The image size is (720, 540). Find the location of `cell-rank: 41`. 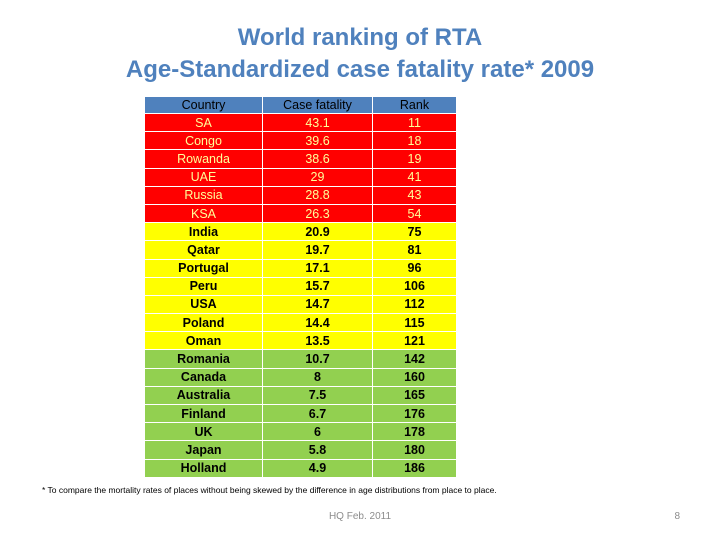

cell-rank: 41 is located at coordinates (414, 177).